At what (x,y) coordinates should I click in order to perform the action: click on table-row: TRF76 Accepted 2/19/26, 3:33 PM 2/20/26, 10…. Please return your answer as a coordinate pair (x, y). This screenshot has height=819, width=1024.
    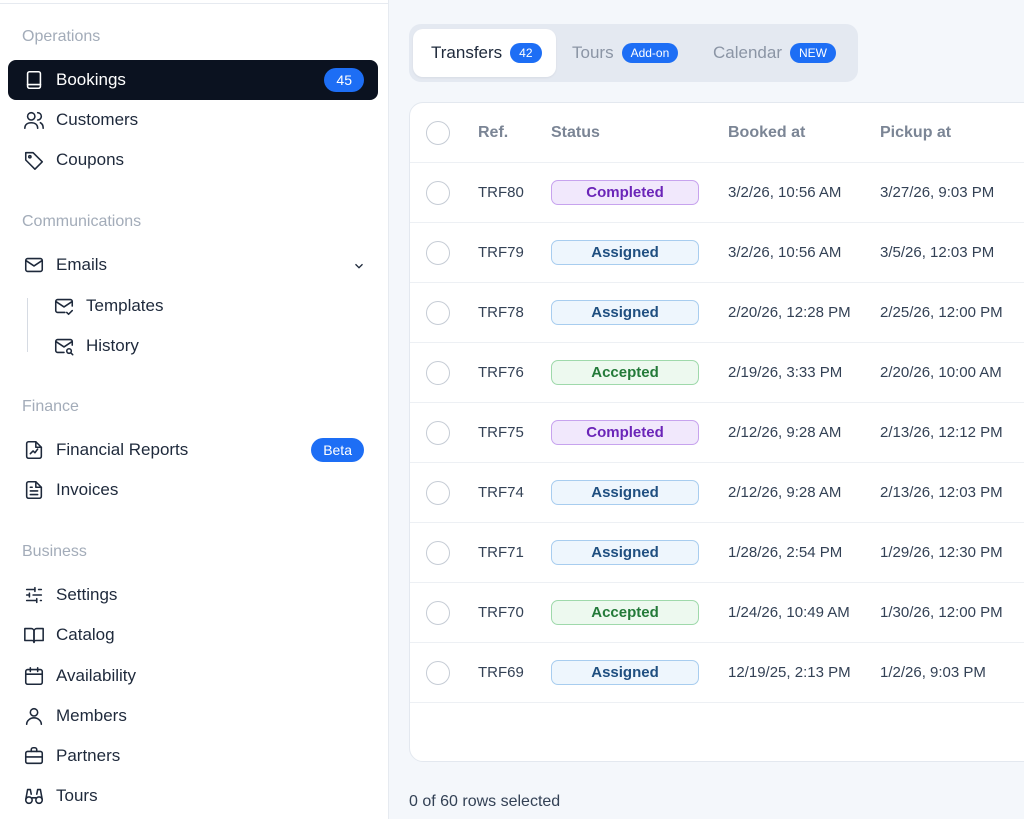
    Looking at the image, I should click on (717, 373).